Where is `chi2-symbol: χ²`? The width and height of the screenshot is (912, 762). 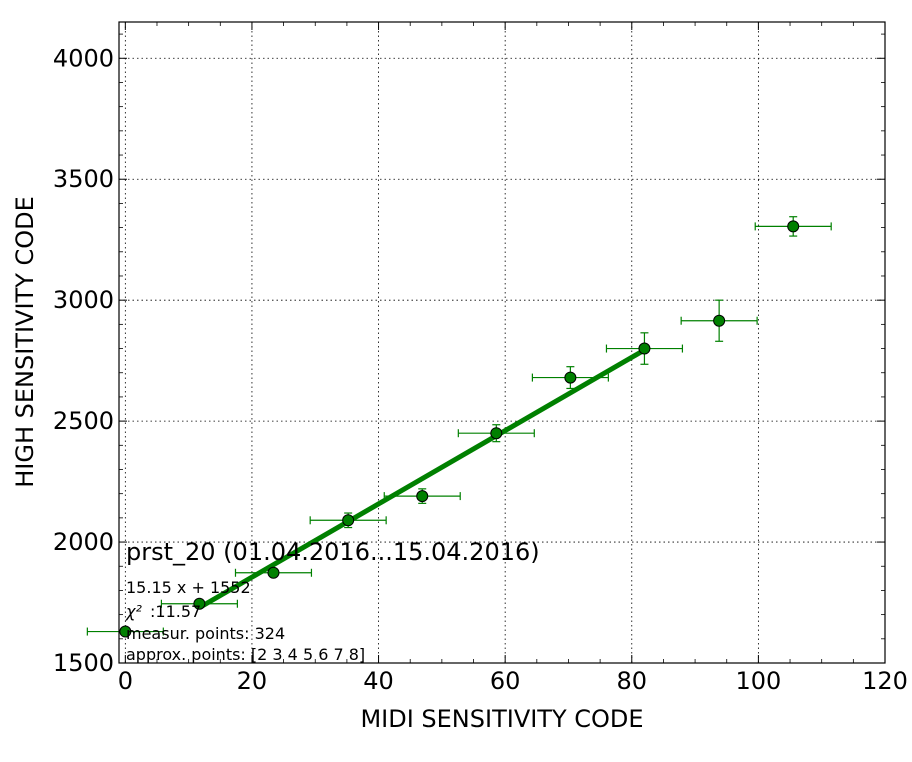 chi2-symbol: χ² is located at coordinates (133, 611).